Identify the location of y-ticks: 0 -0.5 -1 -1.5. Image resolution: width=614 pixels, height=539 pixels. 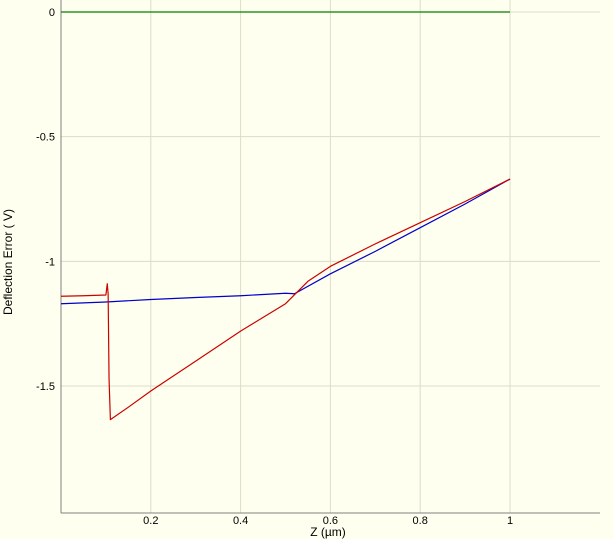
(45, 200).